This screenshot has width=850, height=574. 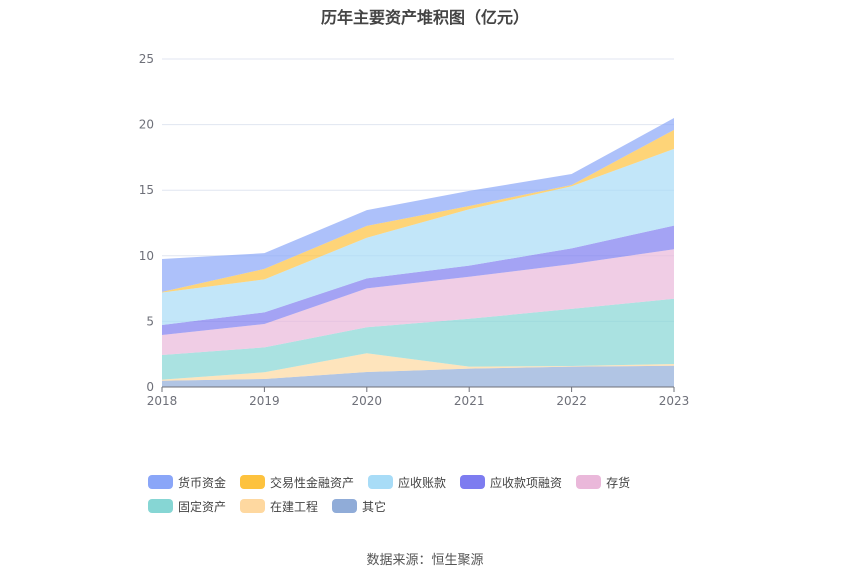 What do you see at coordinates (202, 482) in the screenshot?
I see `legend-label: 货币资金` at bounding box center [202, 482].